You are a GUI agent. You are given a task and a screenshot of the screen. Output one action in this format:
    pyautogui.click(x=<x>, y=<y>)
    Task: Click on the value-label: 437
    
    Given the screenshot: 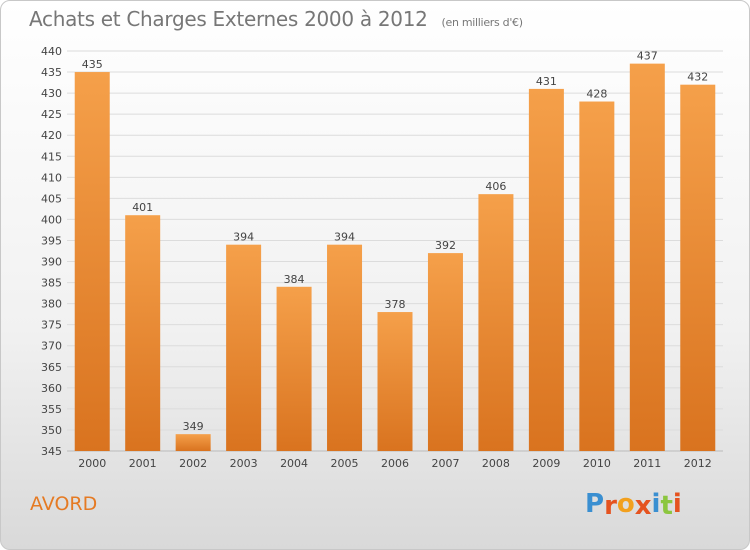 What is the action you would take?
    pyautogui.click(x=647, y=56)
    